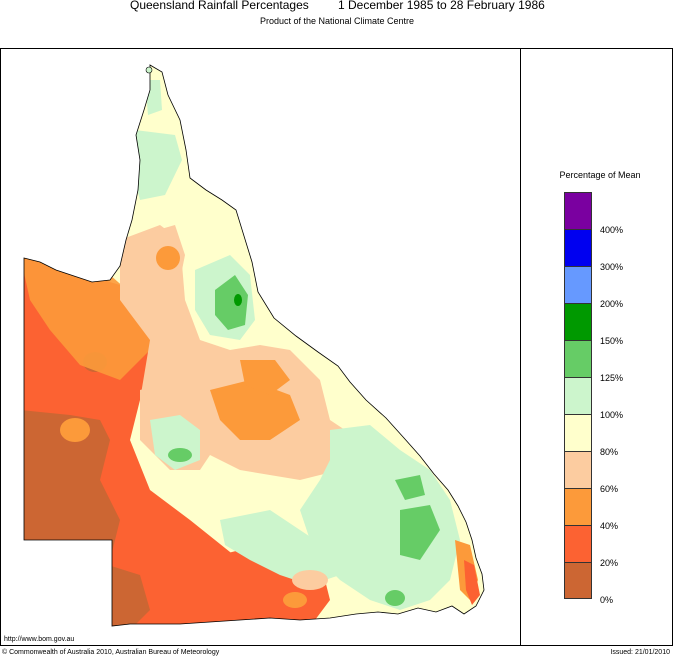  Describe the element at coordinates (612, 341) in the screenshot. I see `legend-label: 150%` at that location.